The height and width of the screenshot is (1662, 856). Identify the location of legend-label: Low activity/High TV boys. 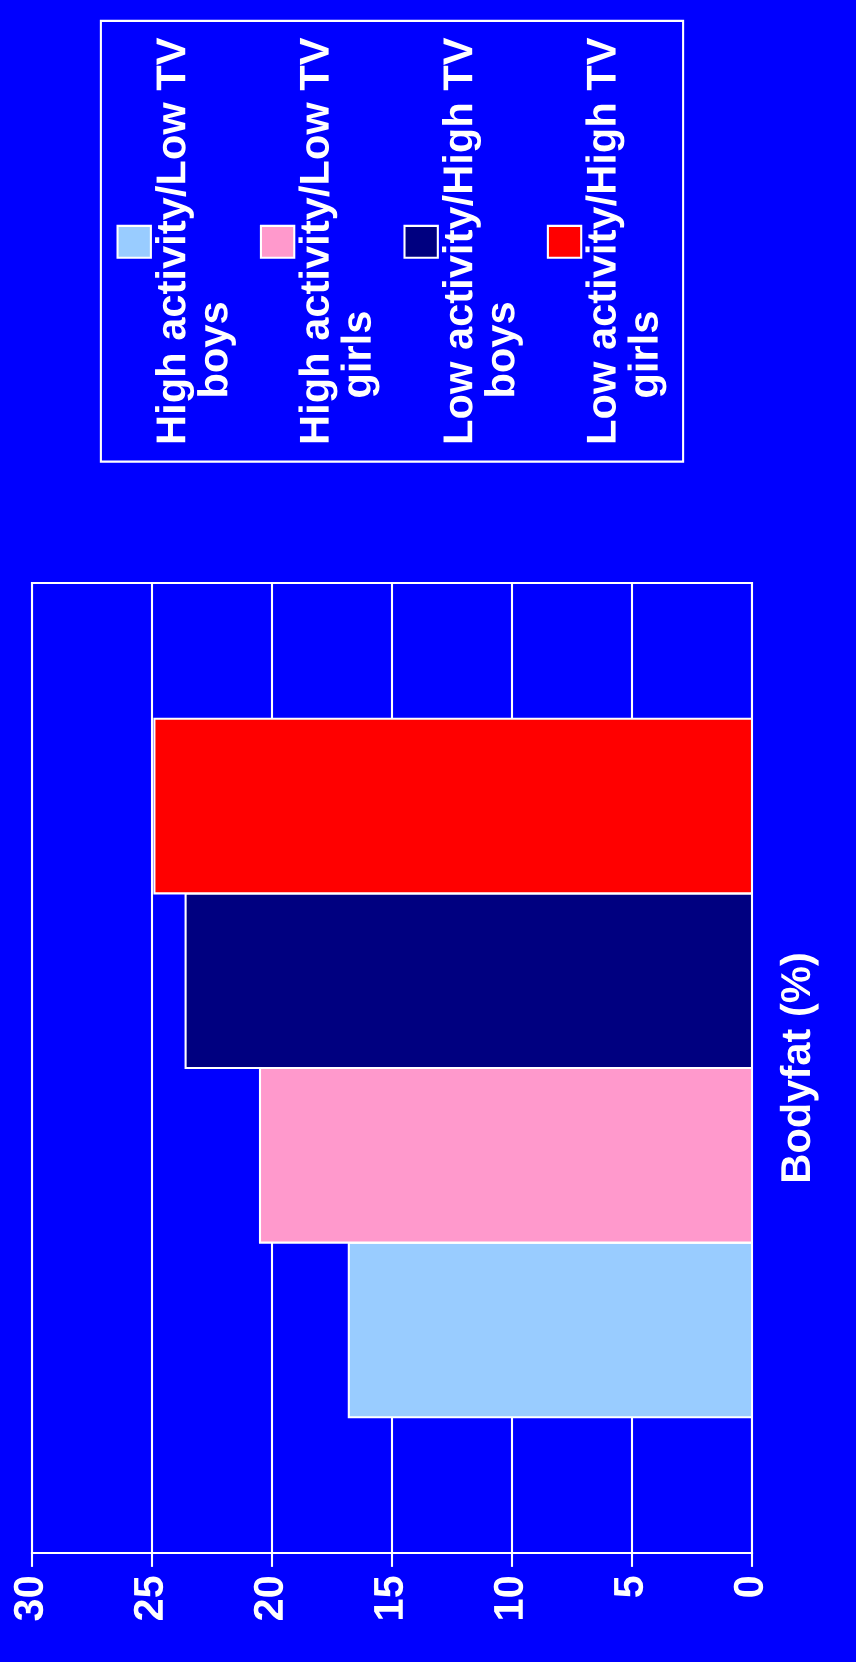
(482, 240).